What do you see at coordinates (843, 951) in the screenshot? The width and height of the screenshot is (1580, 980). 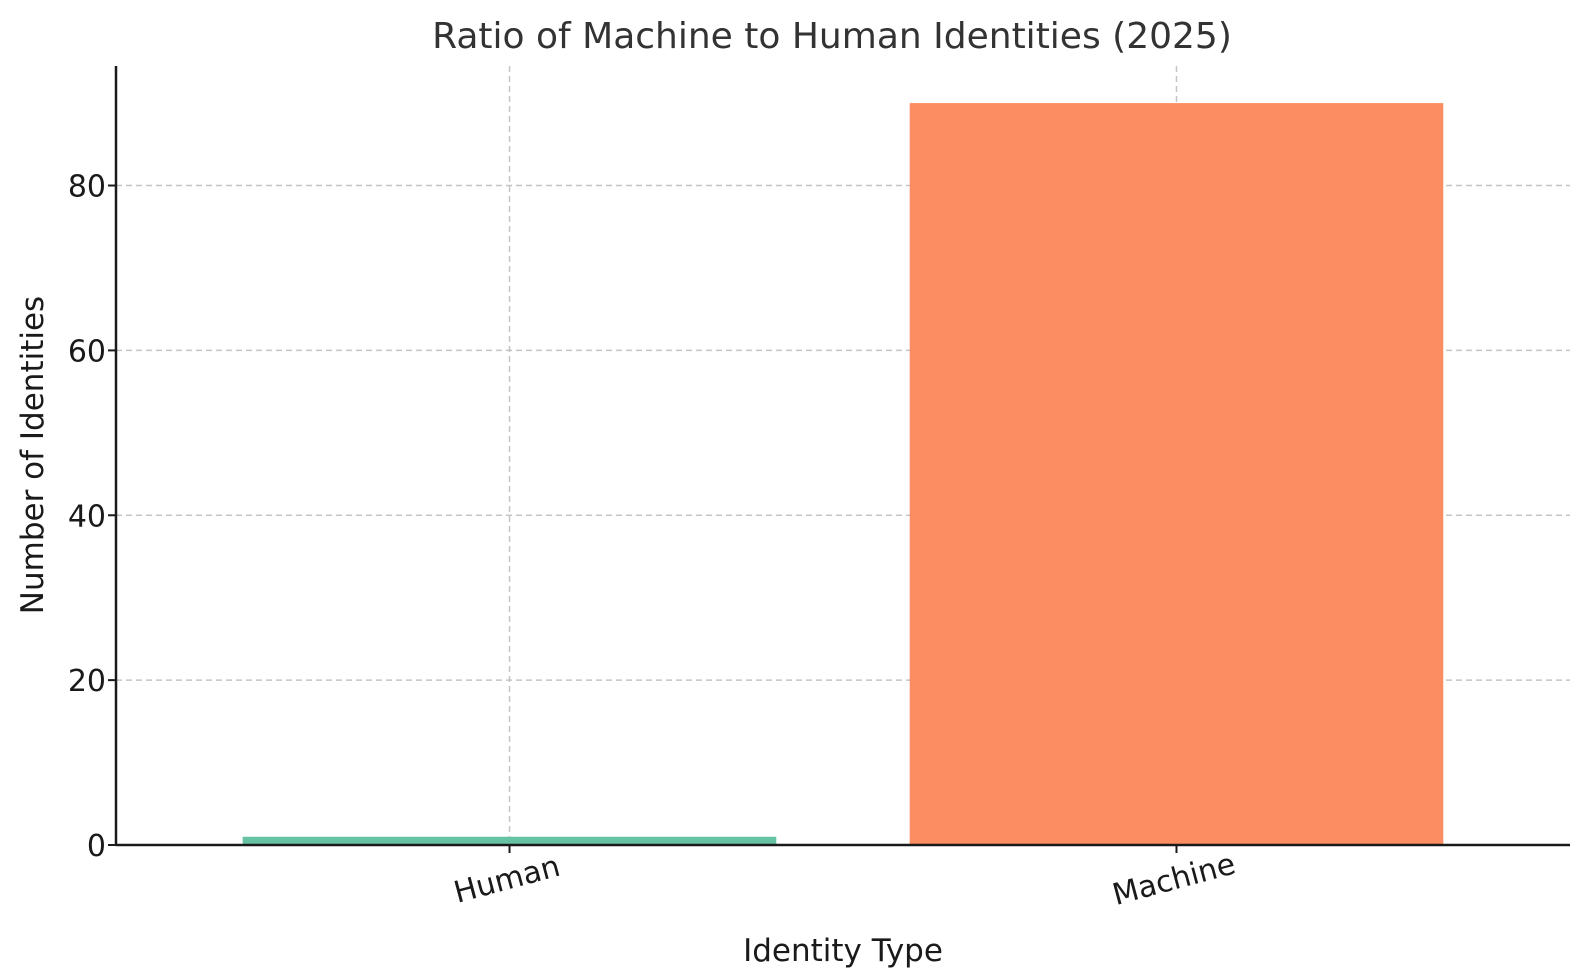 I see `x-axis-label: Identity Type` at bounding box center [843, 951].